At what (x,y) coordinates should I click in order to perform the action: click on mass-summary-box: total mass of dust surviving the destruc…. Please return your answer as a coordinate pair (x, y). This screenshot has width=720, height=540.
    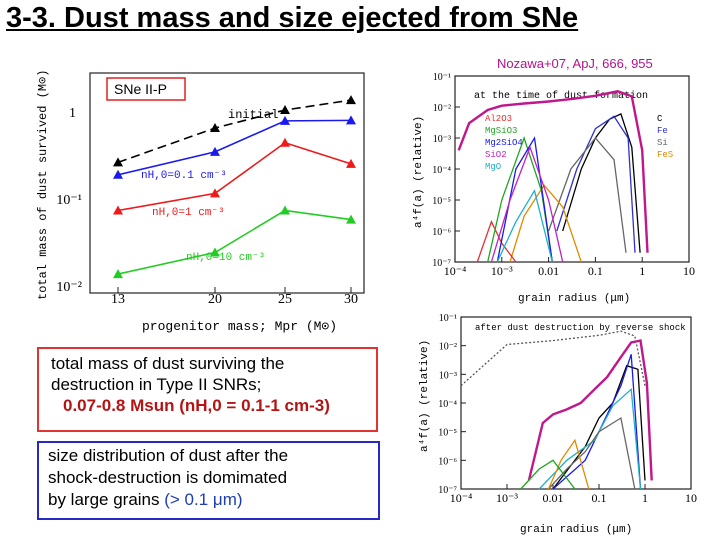
    Looking at the image, I should click on (207, 389).